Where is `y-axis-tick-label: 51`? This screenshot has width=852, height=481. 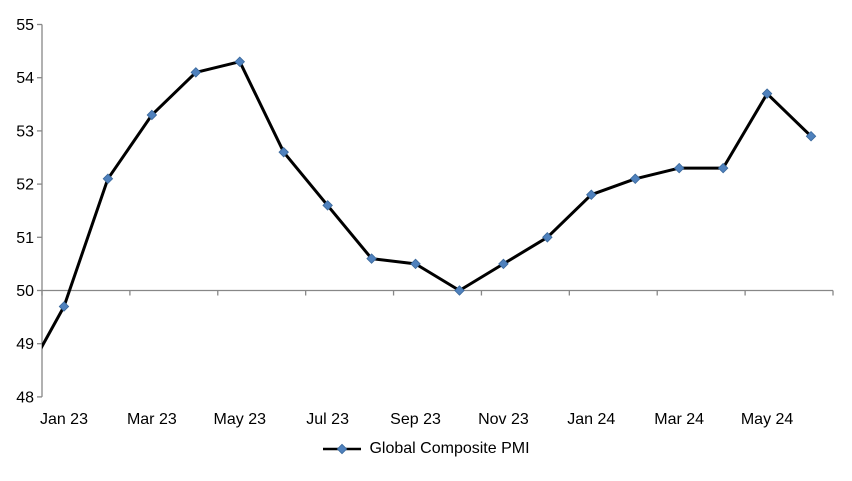
y-axis-tick-label: 51 is located at coordinates (25, 238).